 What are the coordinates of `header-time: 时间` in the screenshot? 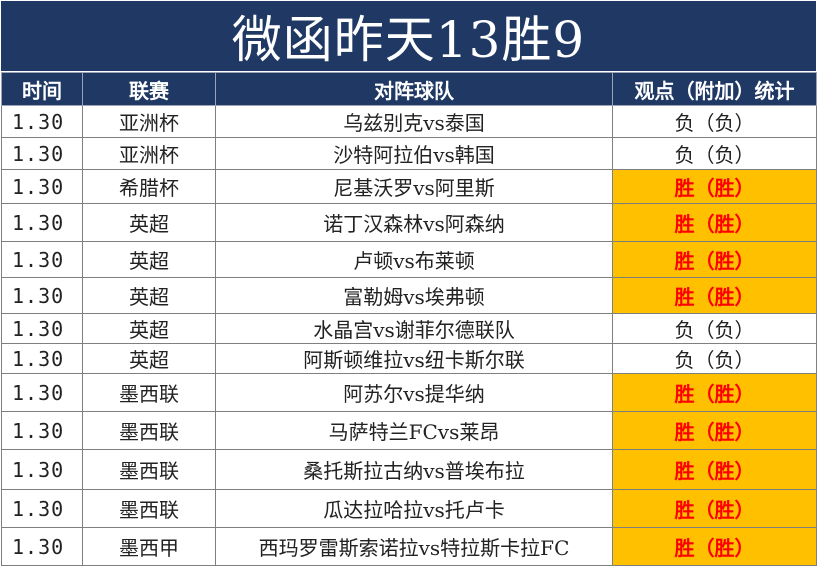 It's located at (42, 89).